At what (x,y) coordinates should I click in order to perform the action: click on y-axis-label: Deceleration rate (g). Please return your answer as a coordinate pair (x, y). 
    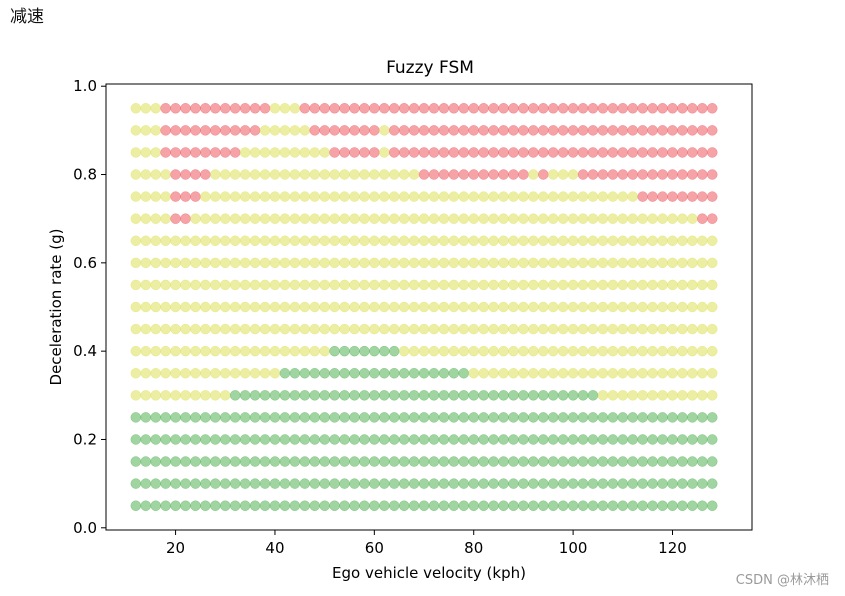
    Looking at the image, I should click on (56, 307).